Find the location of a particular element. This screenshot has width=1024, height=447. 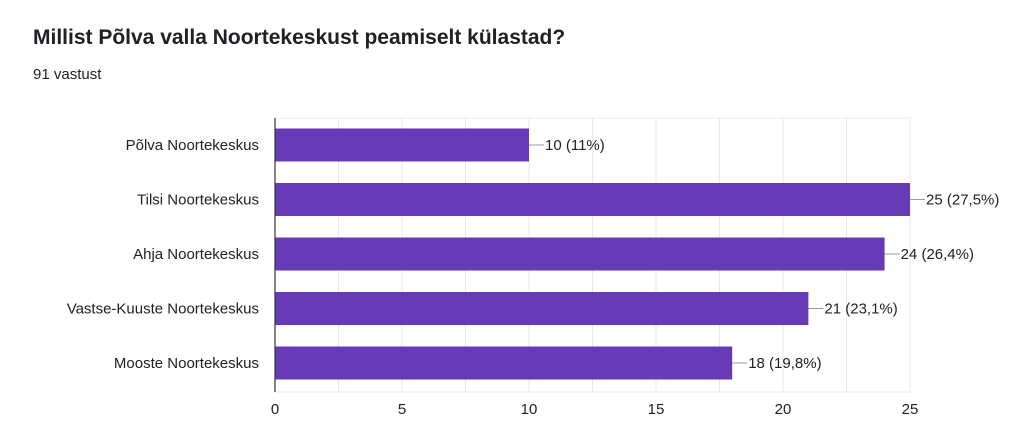

data-label: 18 (19,8%) is located at coordinates (784, 363).